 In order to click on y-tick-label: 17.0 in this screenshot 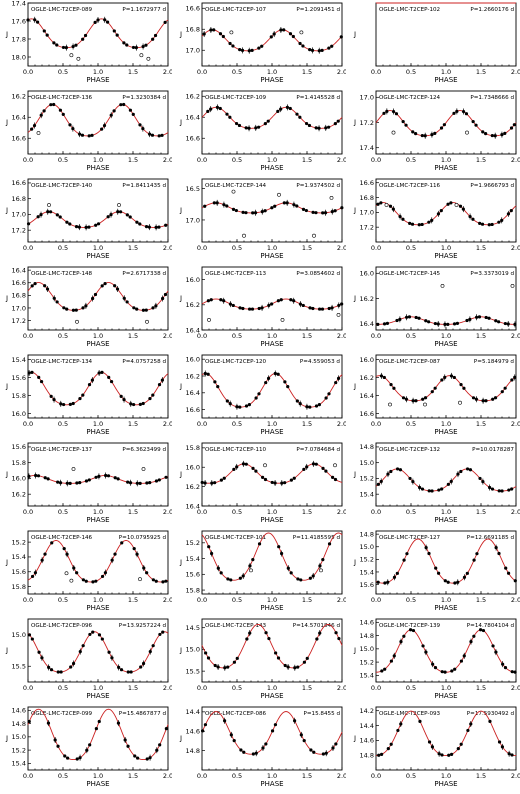, I will do `click(19, 215)`.